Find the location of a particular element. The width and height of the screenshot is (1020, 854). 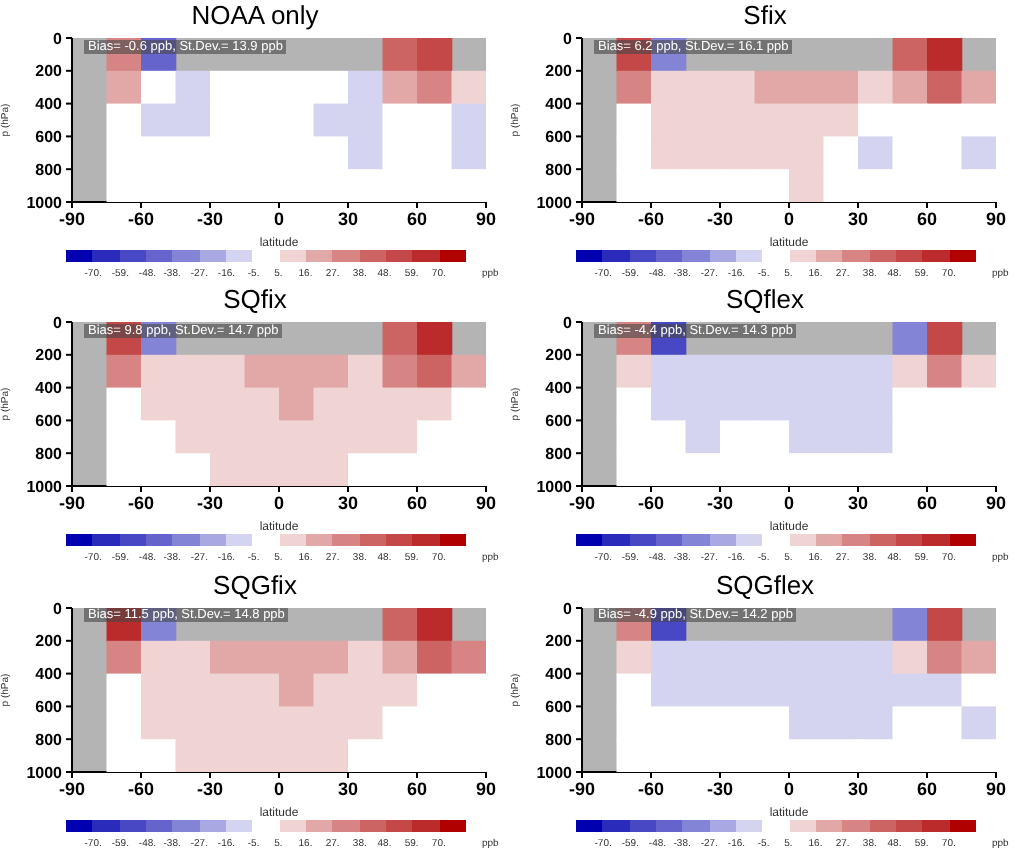

chart-title: SQGfix is located at coordinates (255, 584).